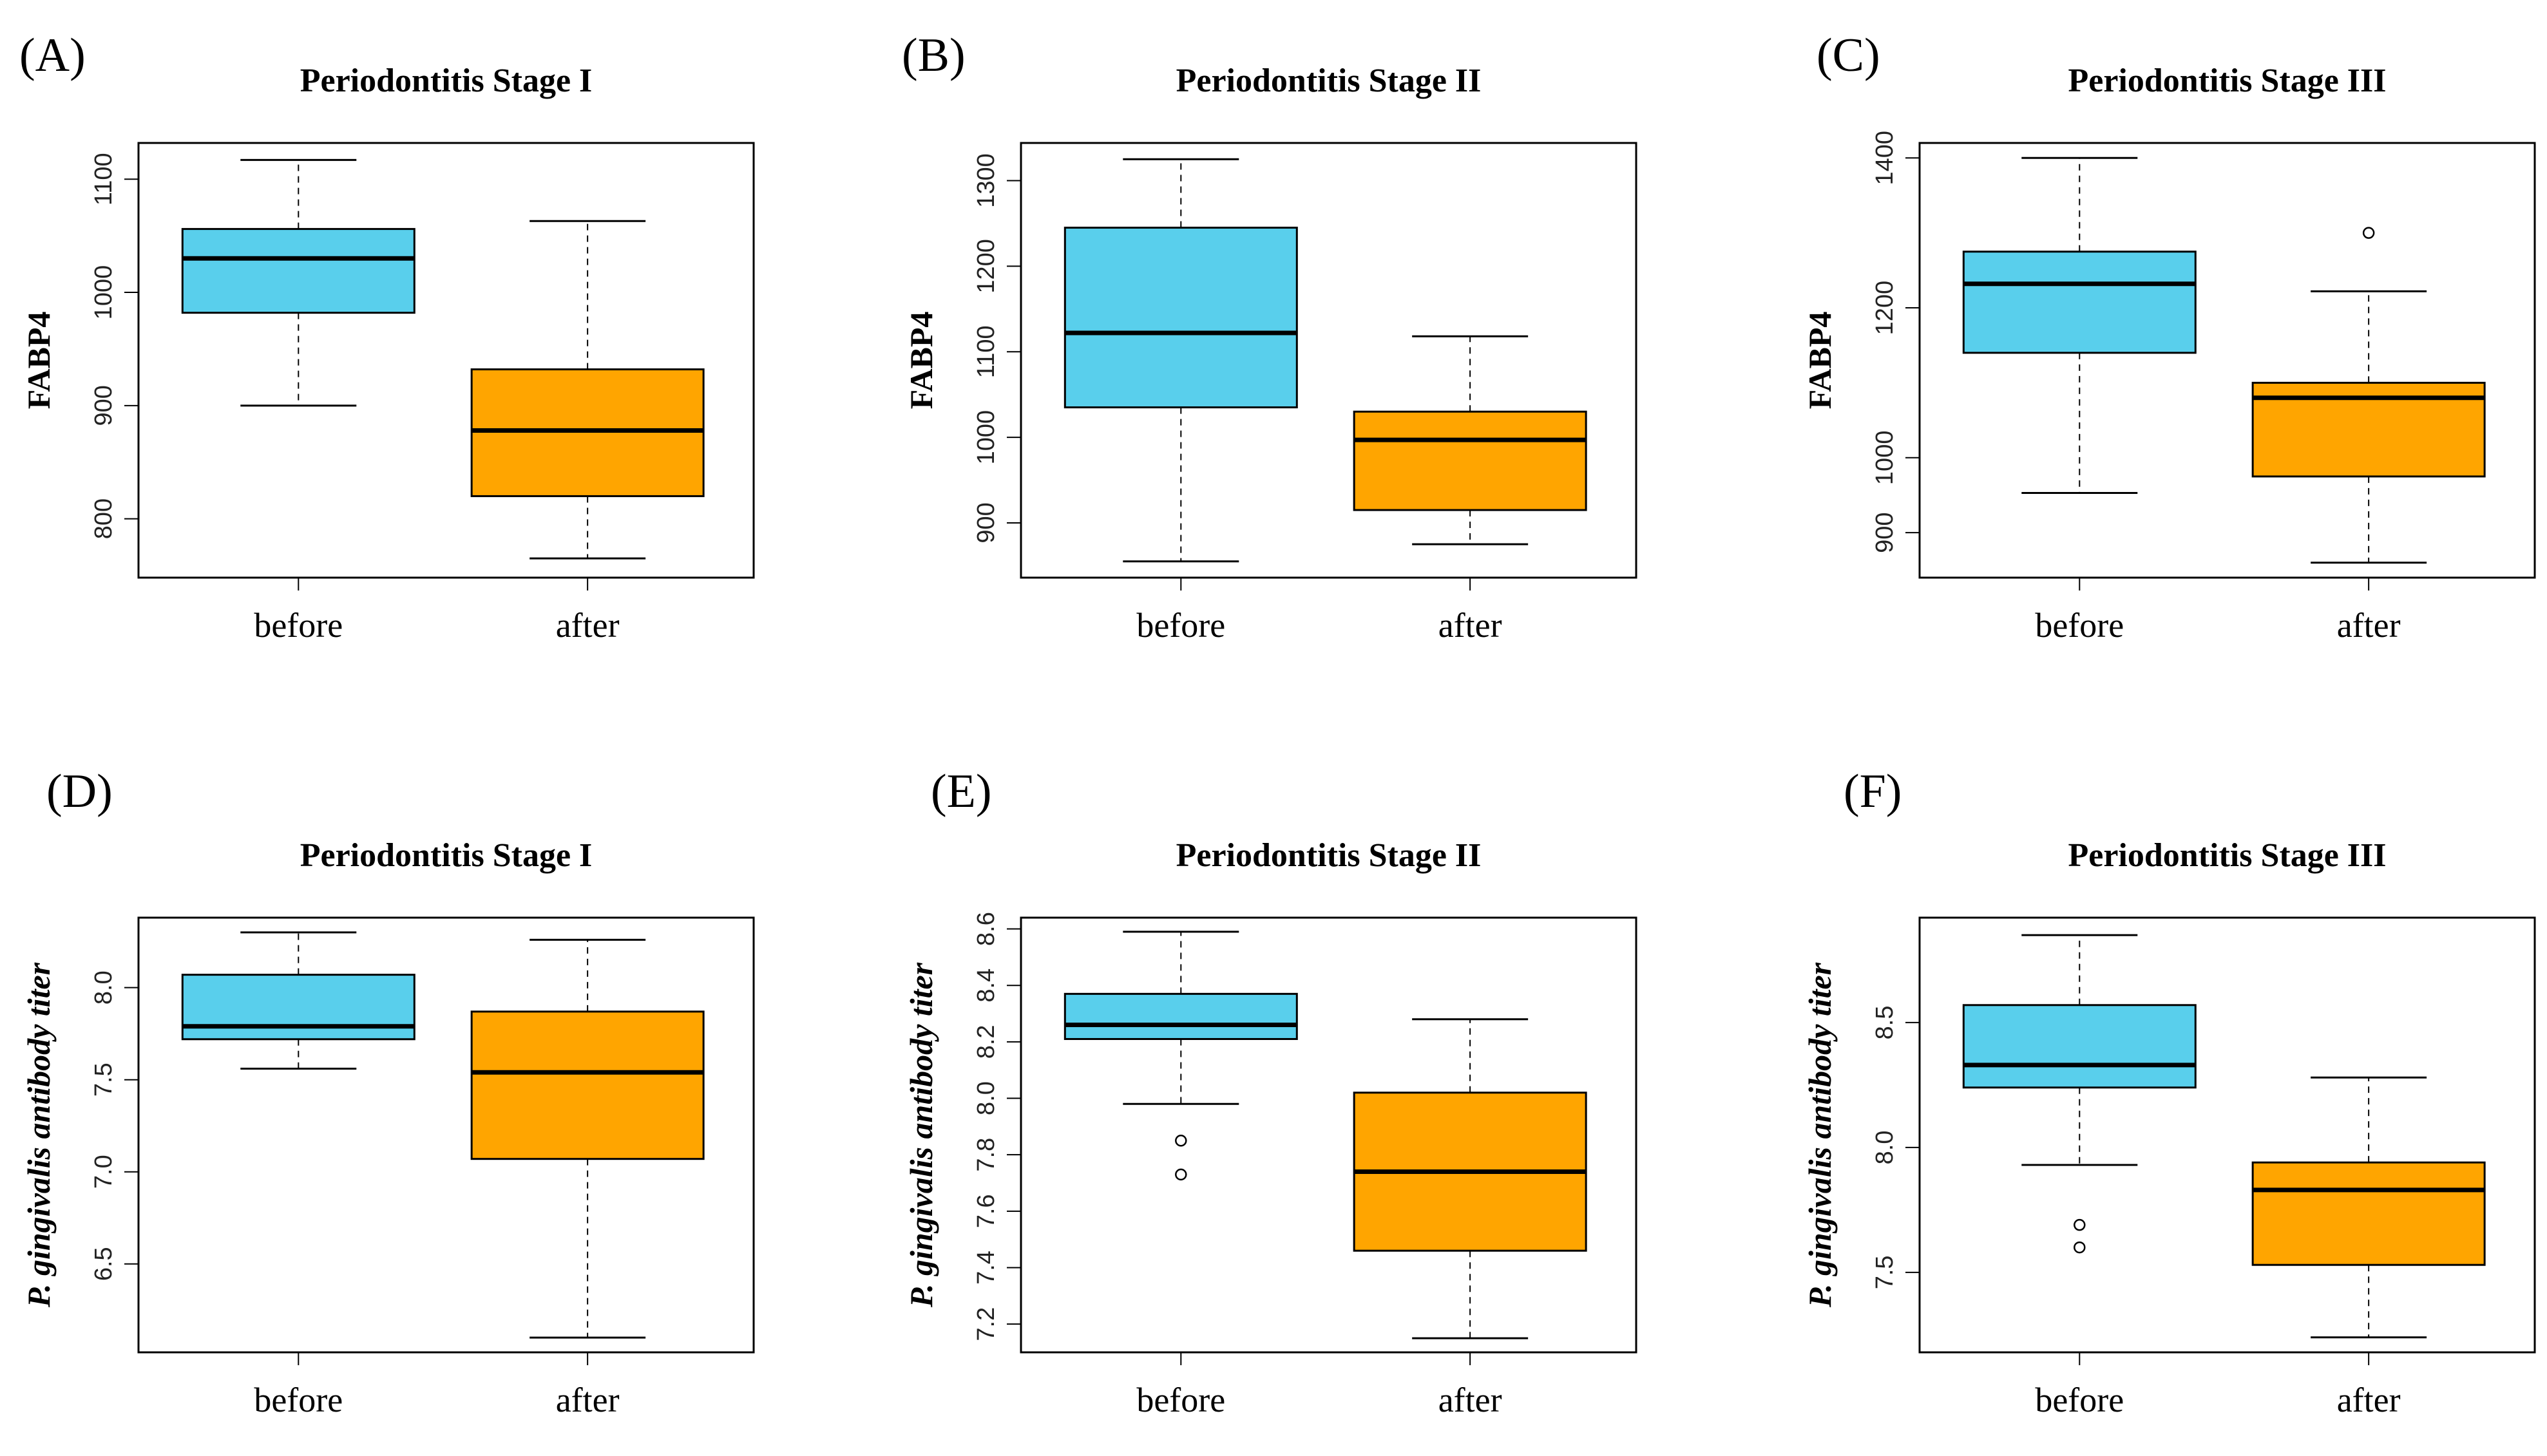 The image size is (2547, 1456). Describe the element at coordinates (986, 1268) in the screenshot. I see `y-tick-label: 7.4` at that location.